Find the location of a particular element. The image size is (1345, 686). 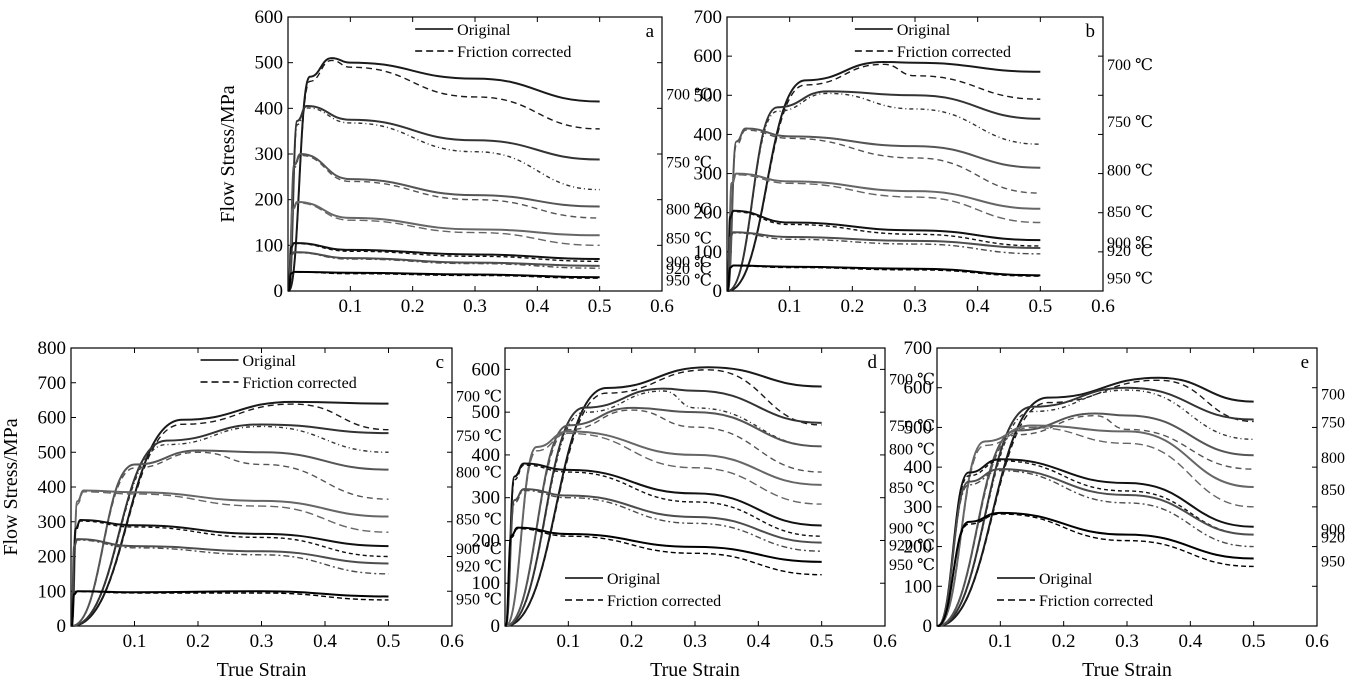

series-original-750C is located at coordinates (443, 198).